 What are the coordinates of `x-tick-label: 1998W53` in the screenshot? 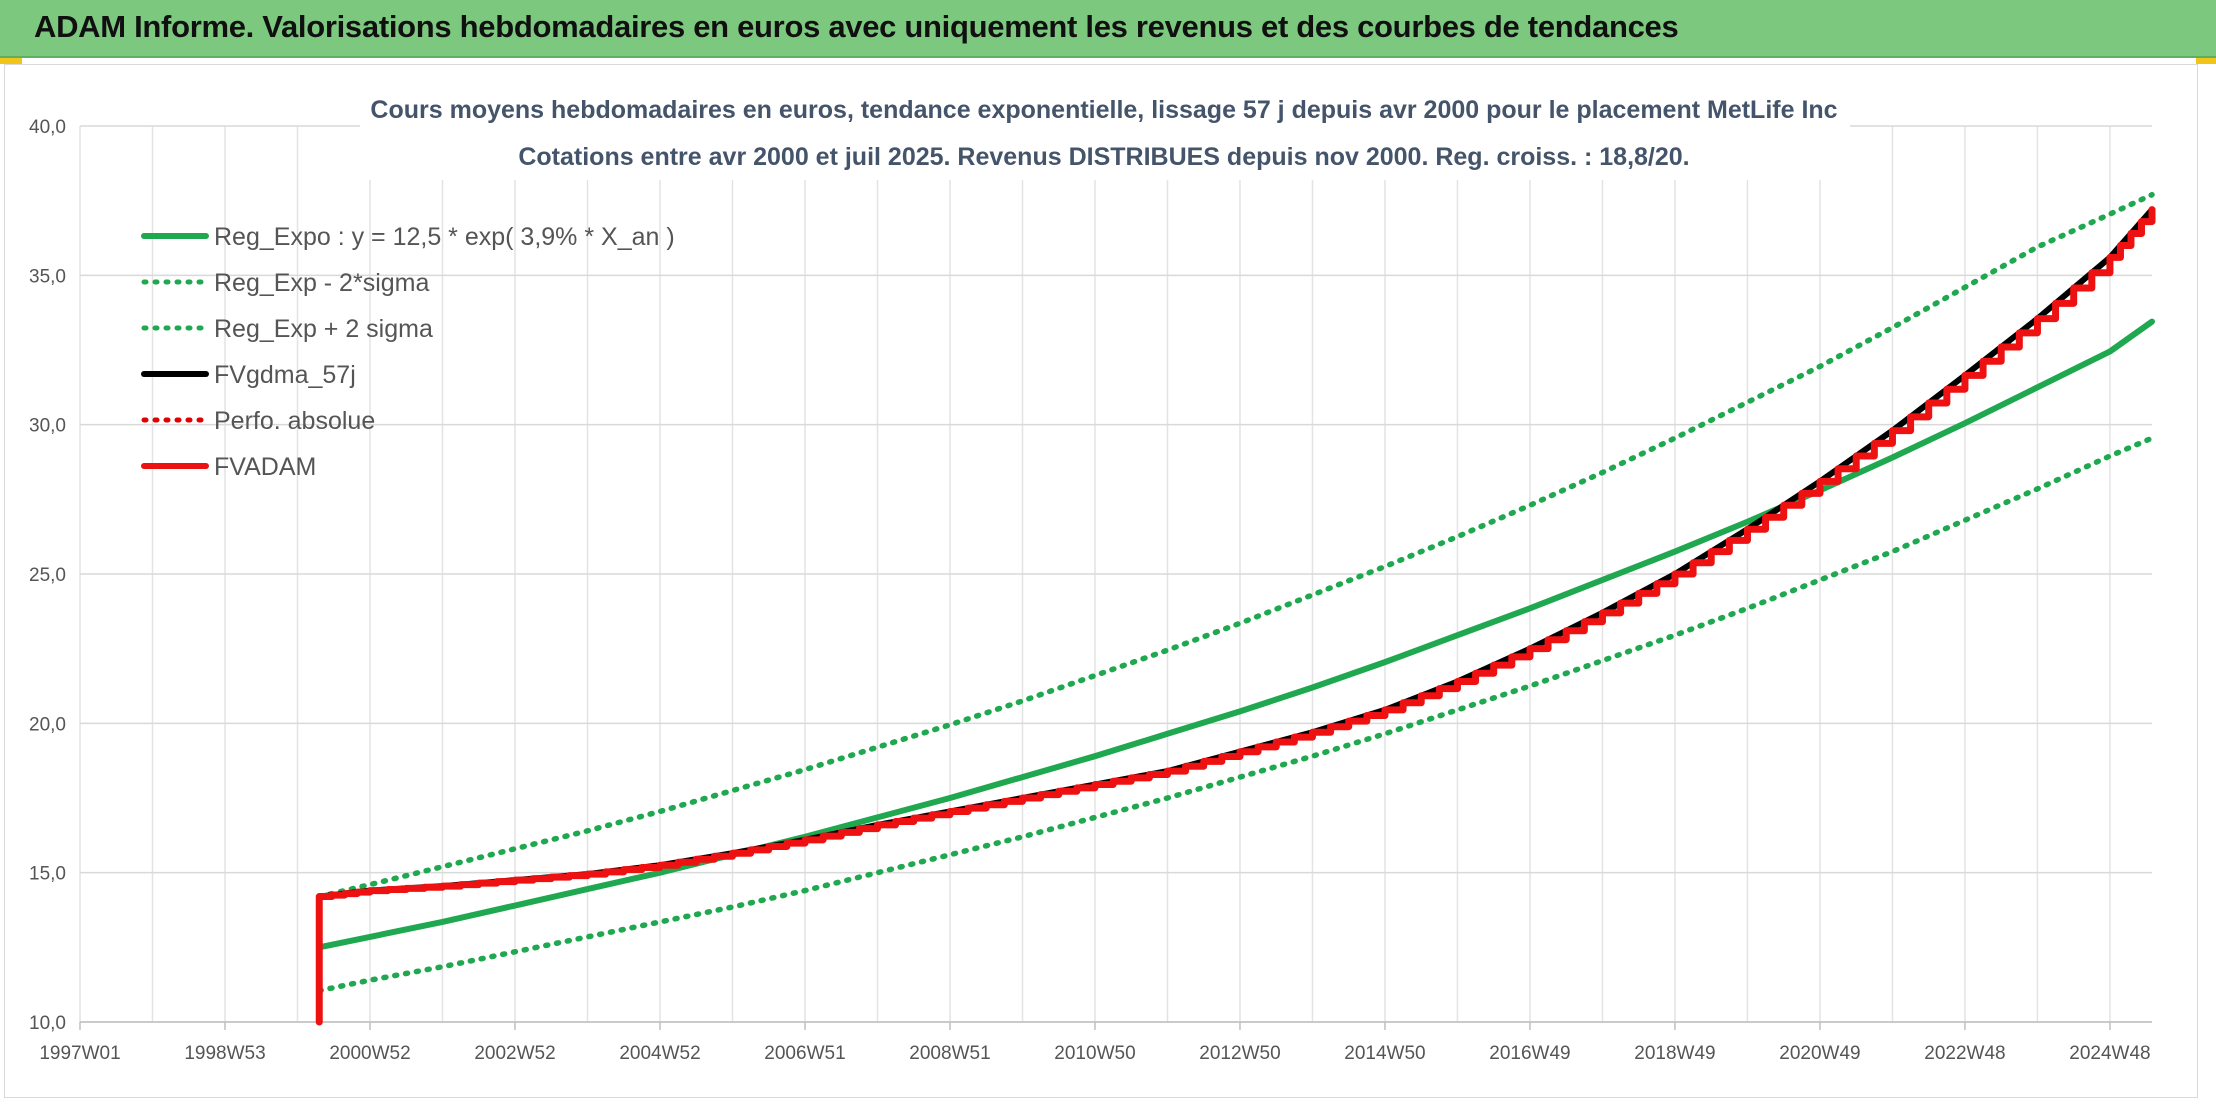 It's located at (224, 1053).